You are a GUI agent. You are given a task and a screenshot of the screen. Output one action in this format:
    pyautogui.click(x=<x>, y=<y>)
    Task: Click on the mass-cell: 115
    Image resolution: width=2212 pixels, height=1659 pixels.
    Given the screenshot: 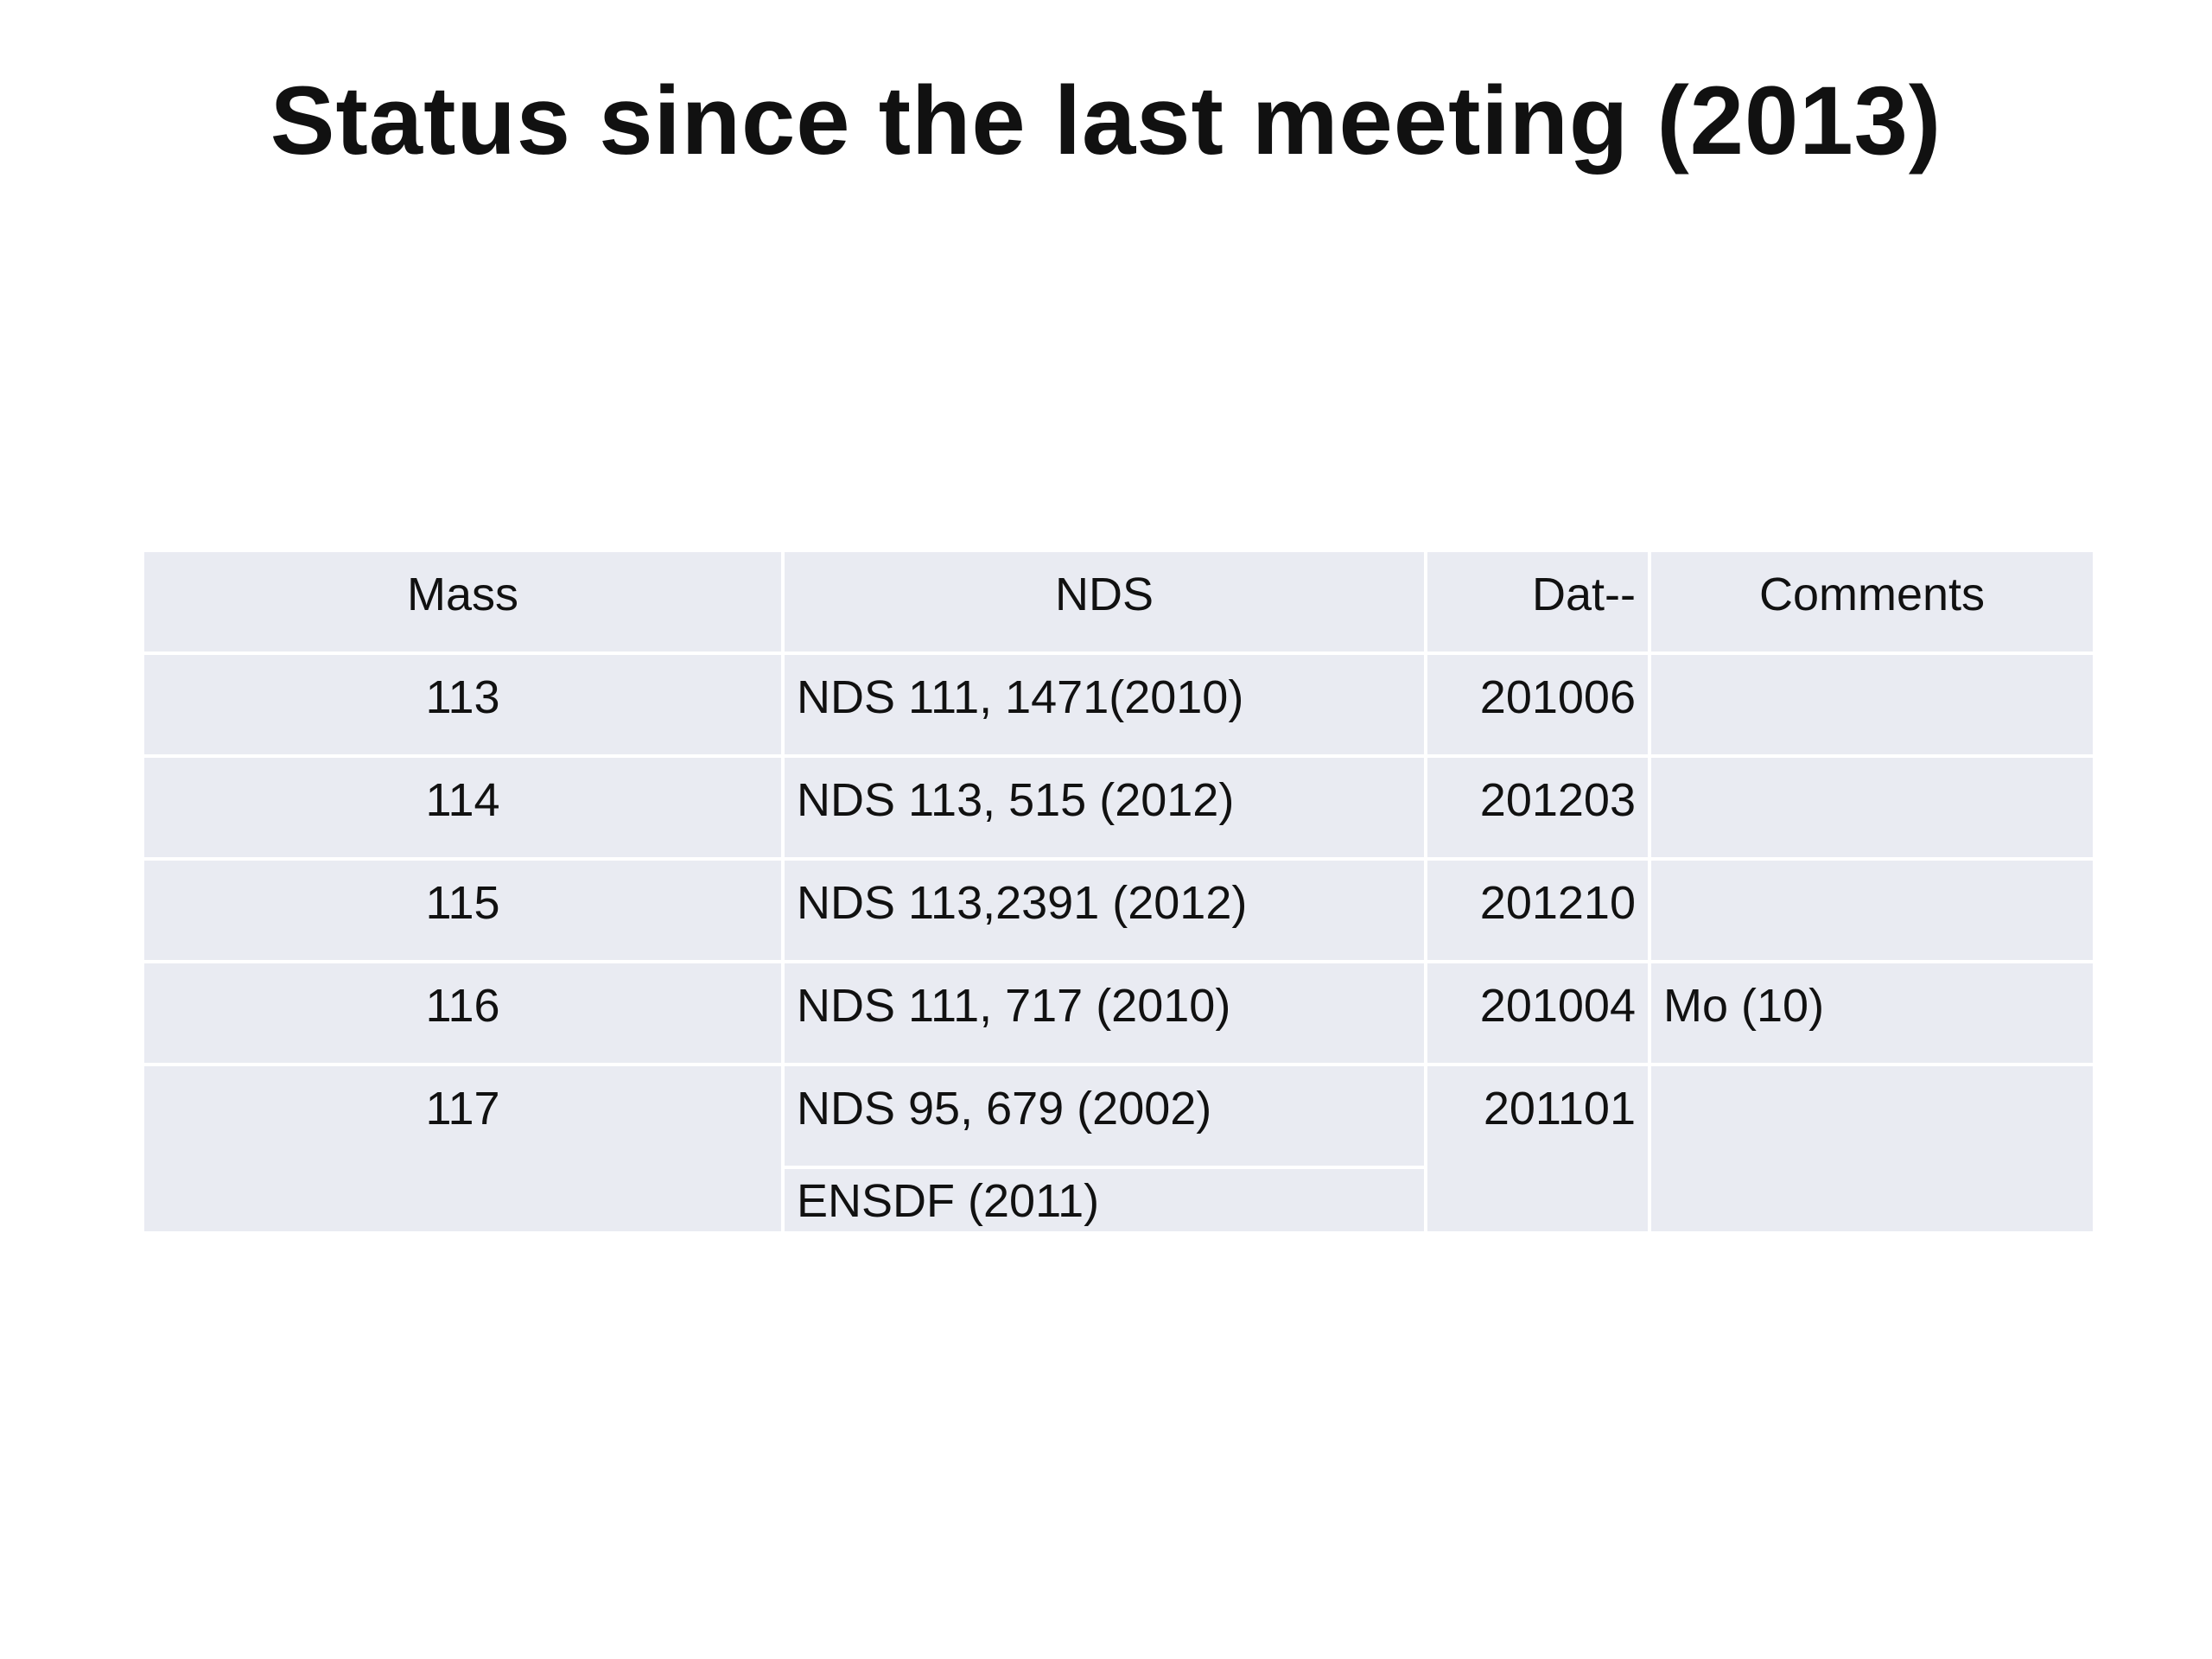 What is the action you would take?
    pyautogui.click(x=463, y=910)
    